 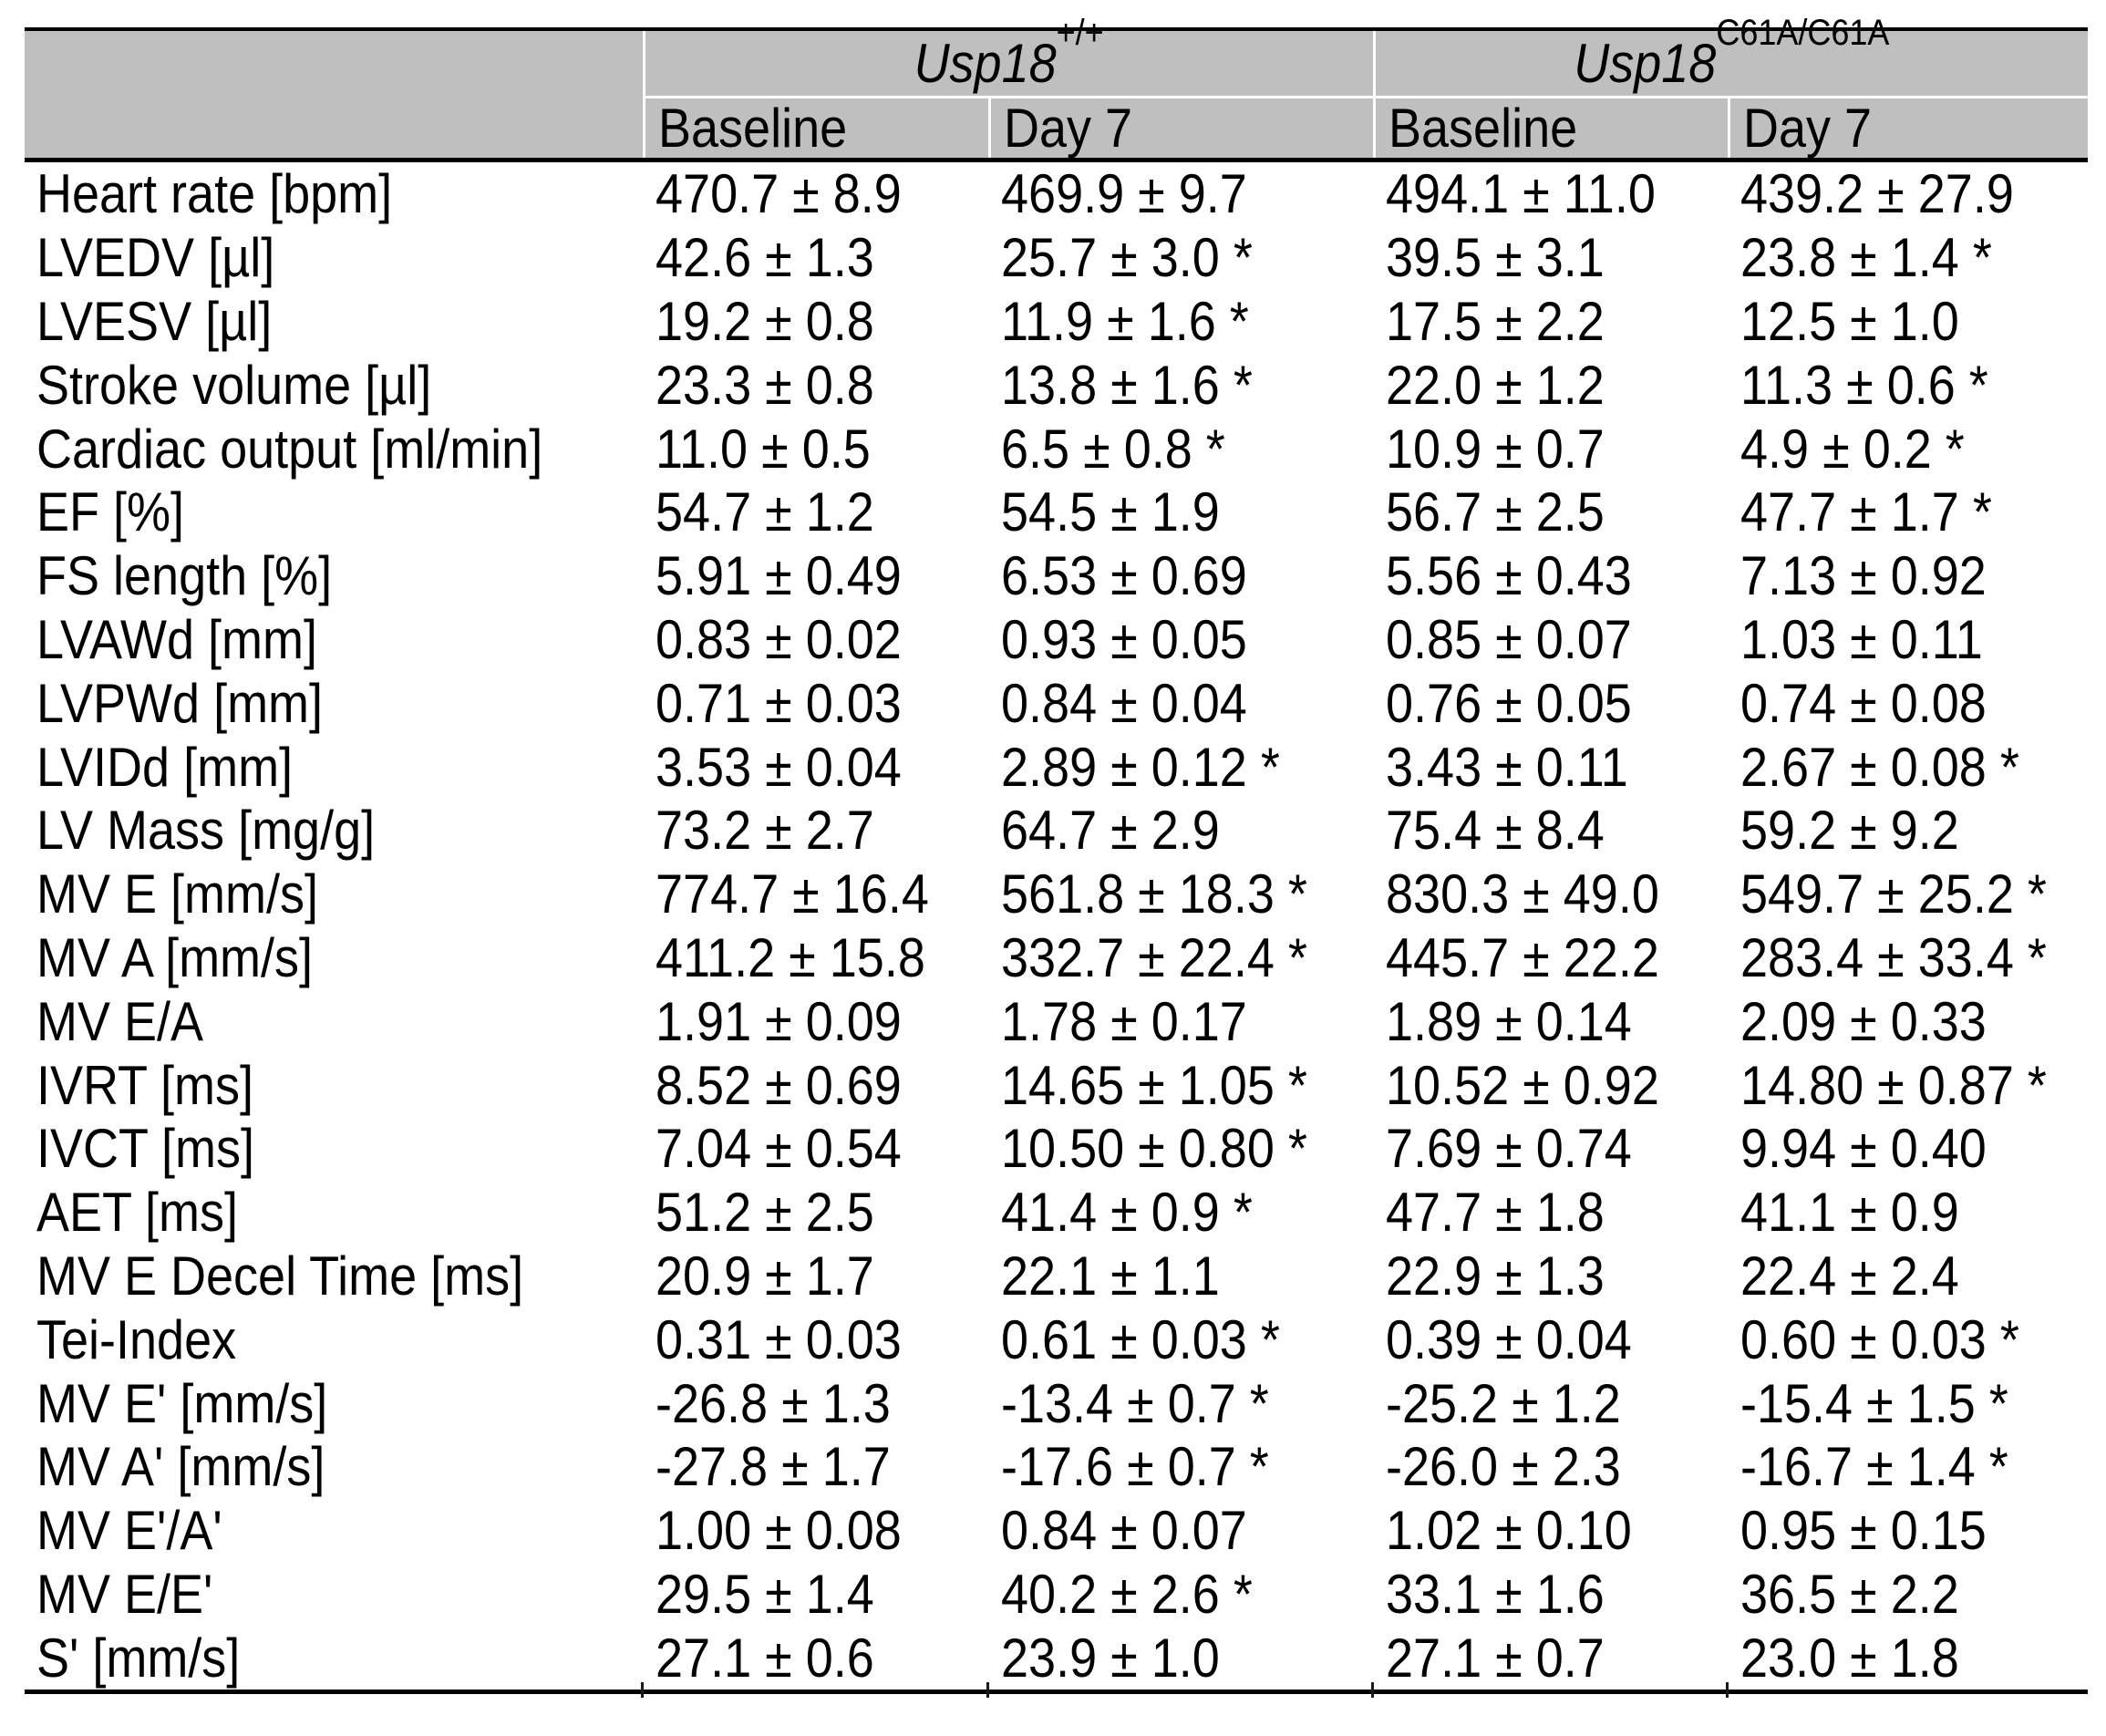 I want to click on value-cell-wt-baseline: 20.9 ± 1.7, so click(x=815, y=1276).